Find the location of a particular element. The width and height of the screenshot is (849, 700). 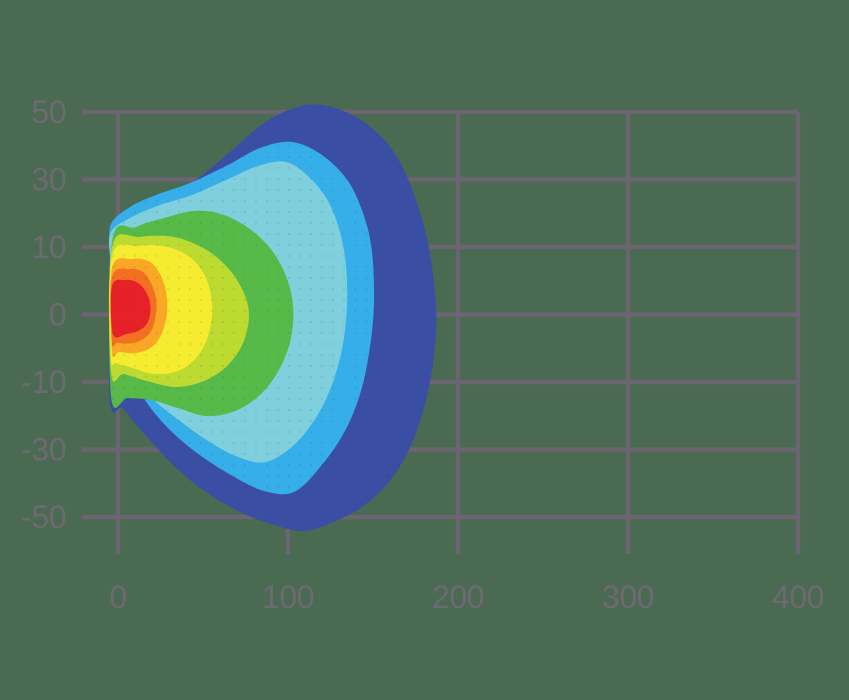

x-tick-label-200: 200 is located at coordinates (458, 597).